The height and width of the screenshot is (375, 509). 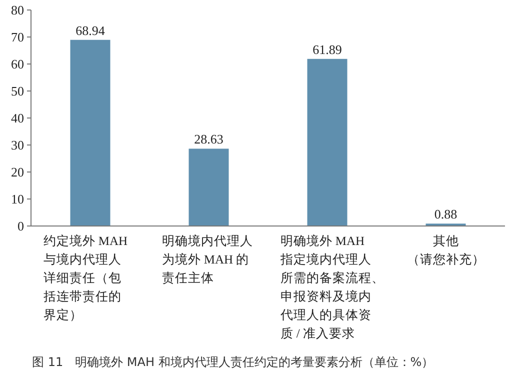 What do you see at coordinates (17, 145) in the screenshot?
I see `y-tick-label: 30` at bounding box center [17, 145].